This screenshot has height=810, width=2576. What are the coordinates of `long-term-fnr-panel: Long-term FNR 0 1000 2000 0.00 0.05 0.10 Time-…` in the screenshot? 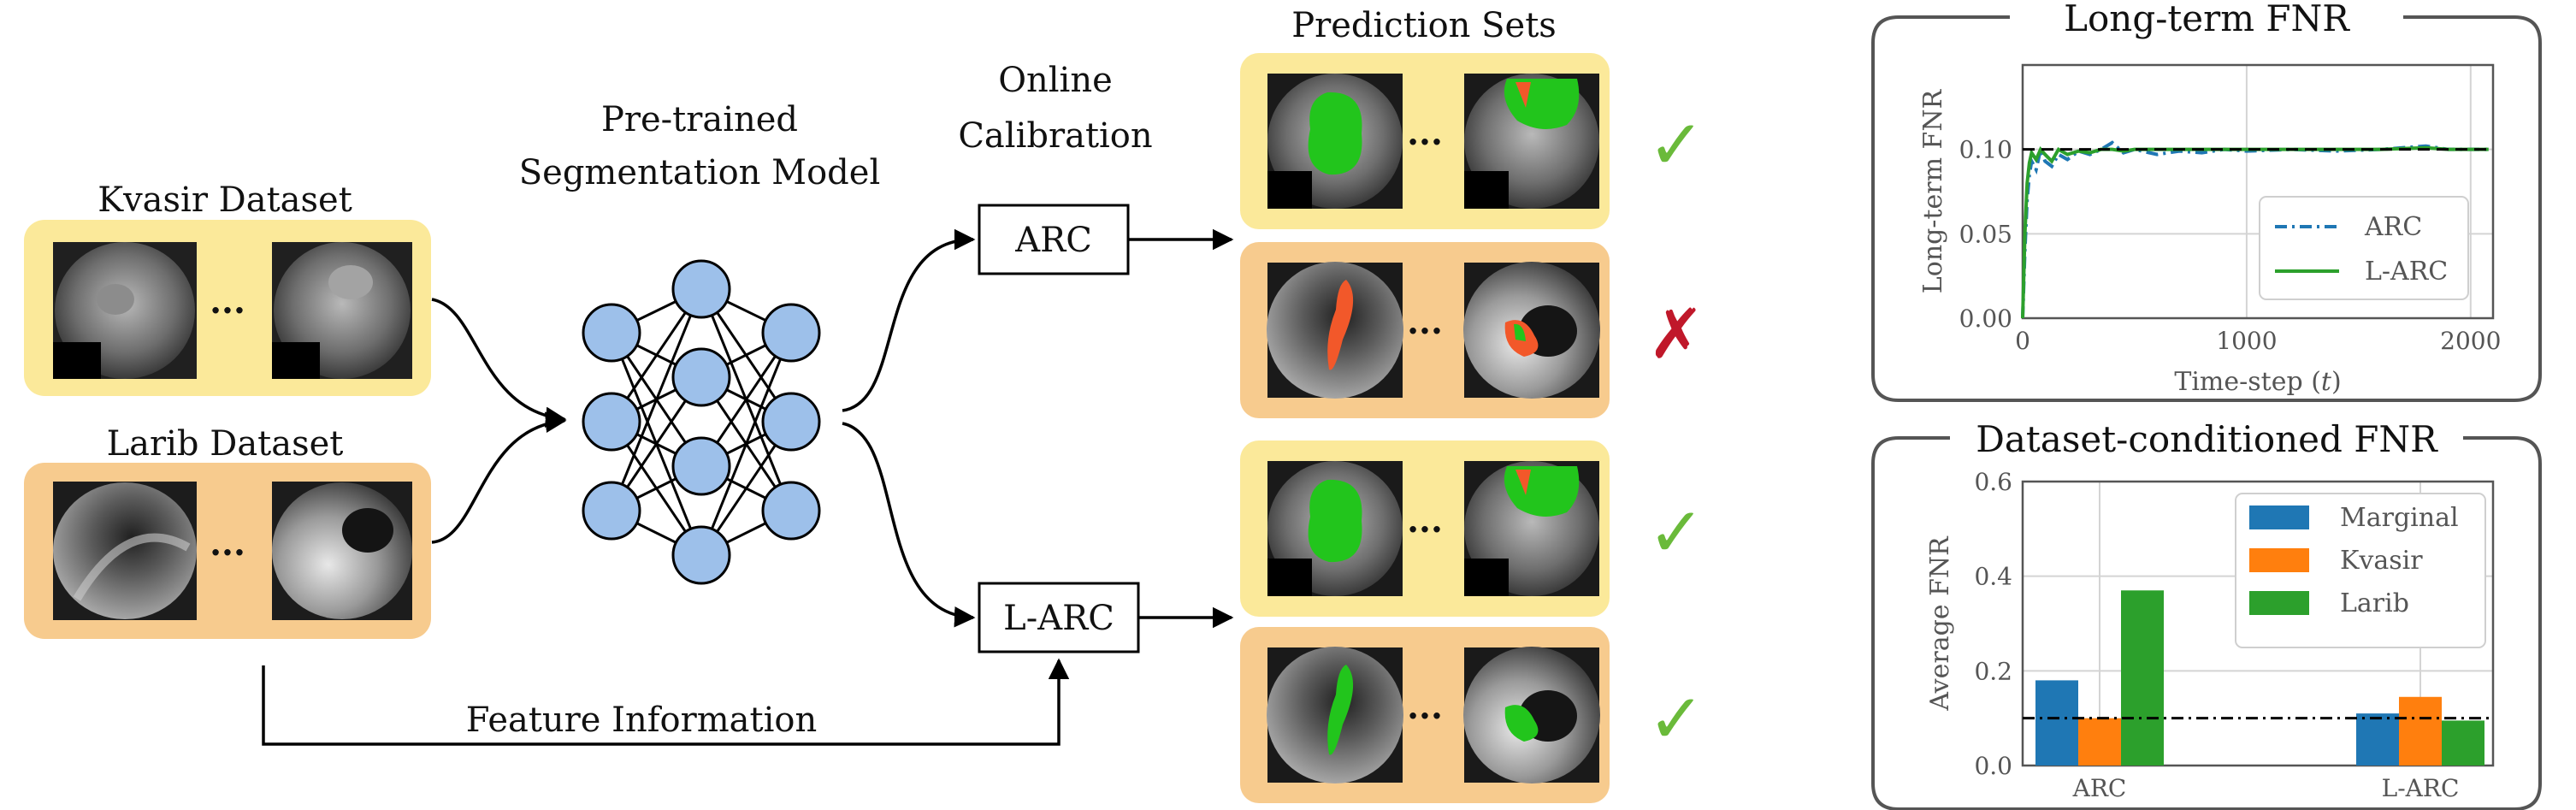 It's located at (2206, 201).